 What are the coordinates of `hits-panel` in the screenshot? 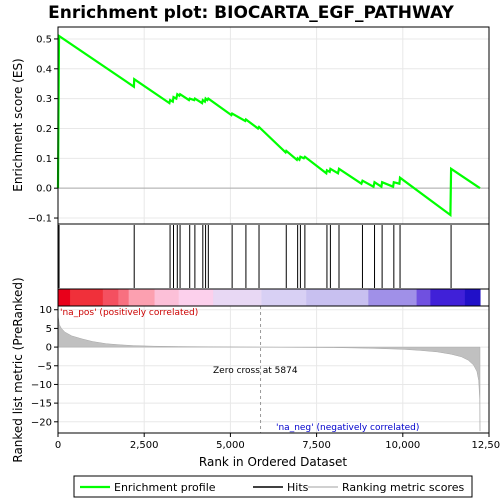 It's located at (273, 256).